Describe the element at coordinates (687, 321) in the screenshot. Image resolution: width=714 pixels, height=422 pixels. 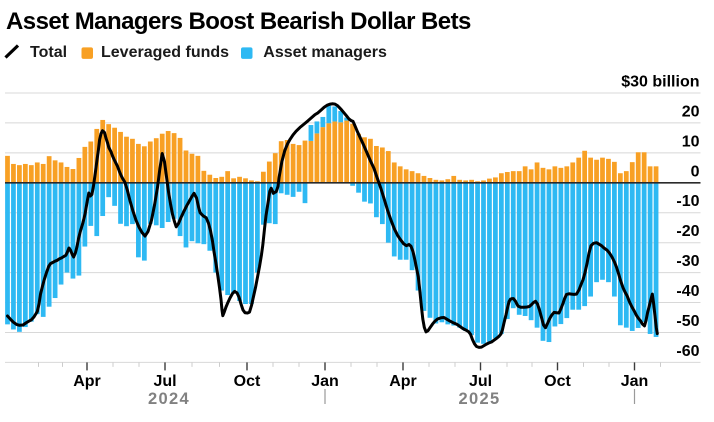
I see `svg-text: -50` at that location.